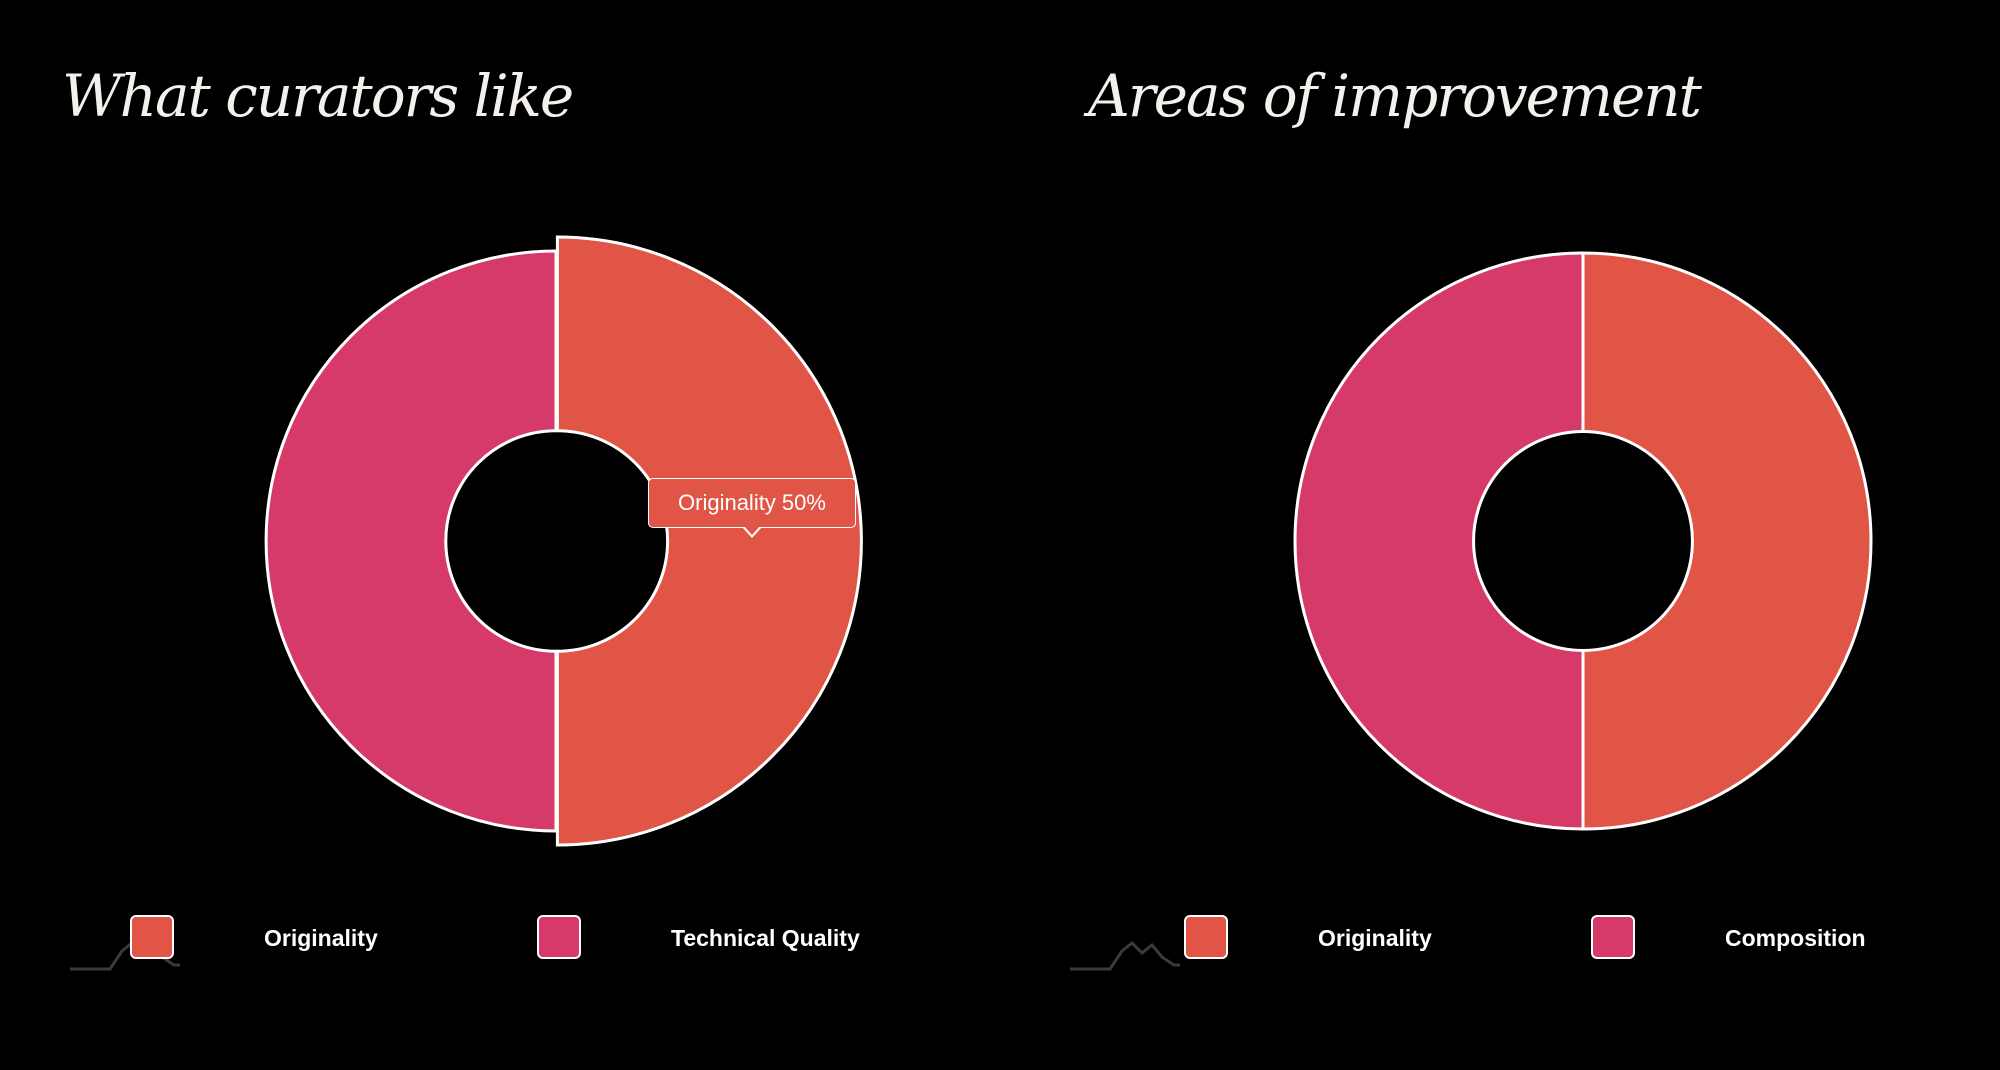 The height and width of the screenshot is (1070, 2000). What do you see at coordinates (1613, 937) in the screenshot?
I see `legend-swatch-composition` at bounding box center [1613, 937].